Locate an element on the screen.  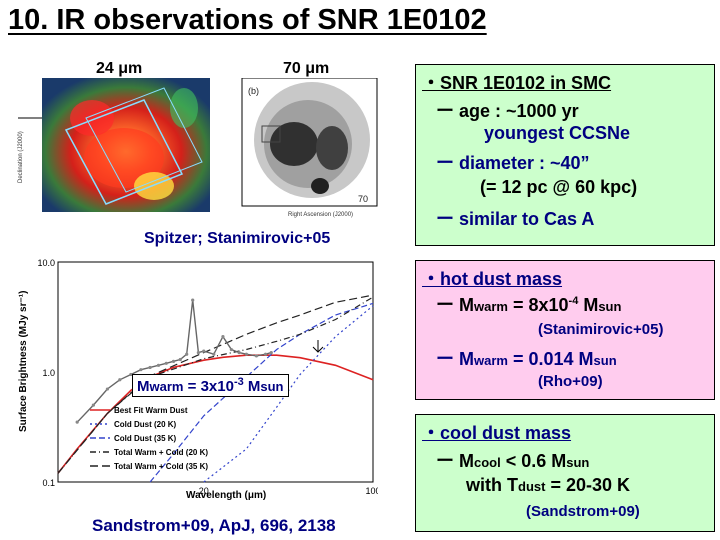
hd1-sun: sun is located at coordinates (610, 306).